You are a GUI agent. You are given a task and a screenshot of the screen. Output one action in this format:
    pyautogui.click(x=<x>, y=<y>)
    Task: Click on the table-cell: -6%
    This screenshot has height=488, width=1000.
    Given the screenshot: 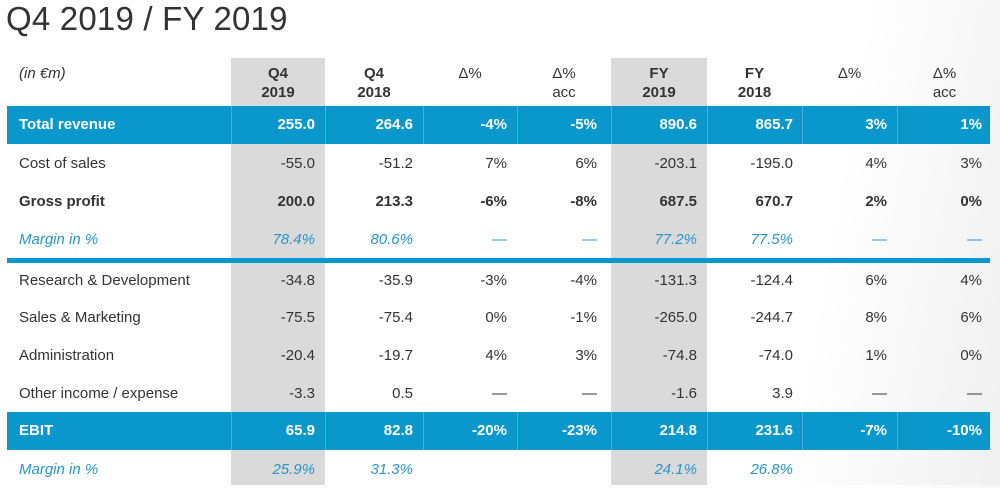 What is the action you would take?
    pyautogui.click(x=493, y=201)
    